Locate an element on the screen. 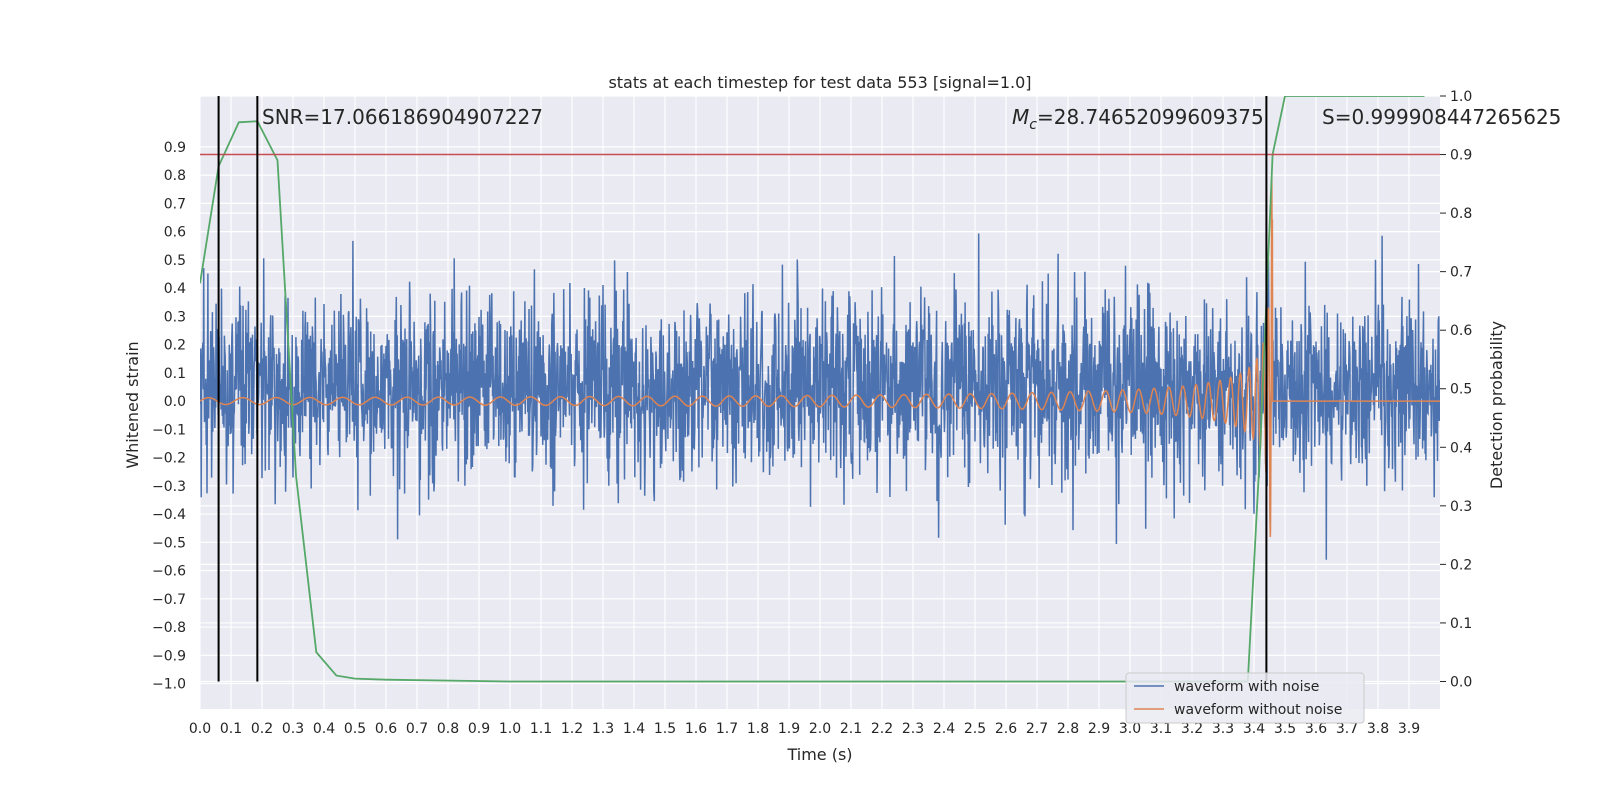 This screenshot has width=1600, height=800. x-tick-label: 0.6 is located at coordinates (386, 729).